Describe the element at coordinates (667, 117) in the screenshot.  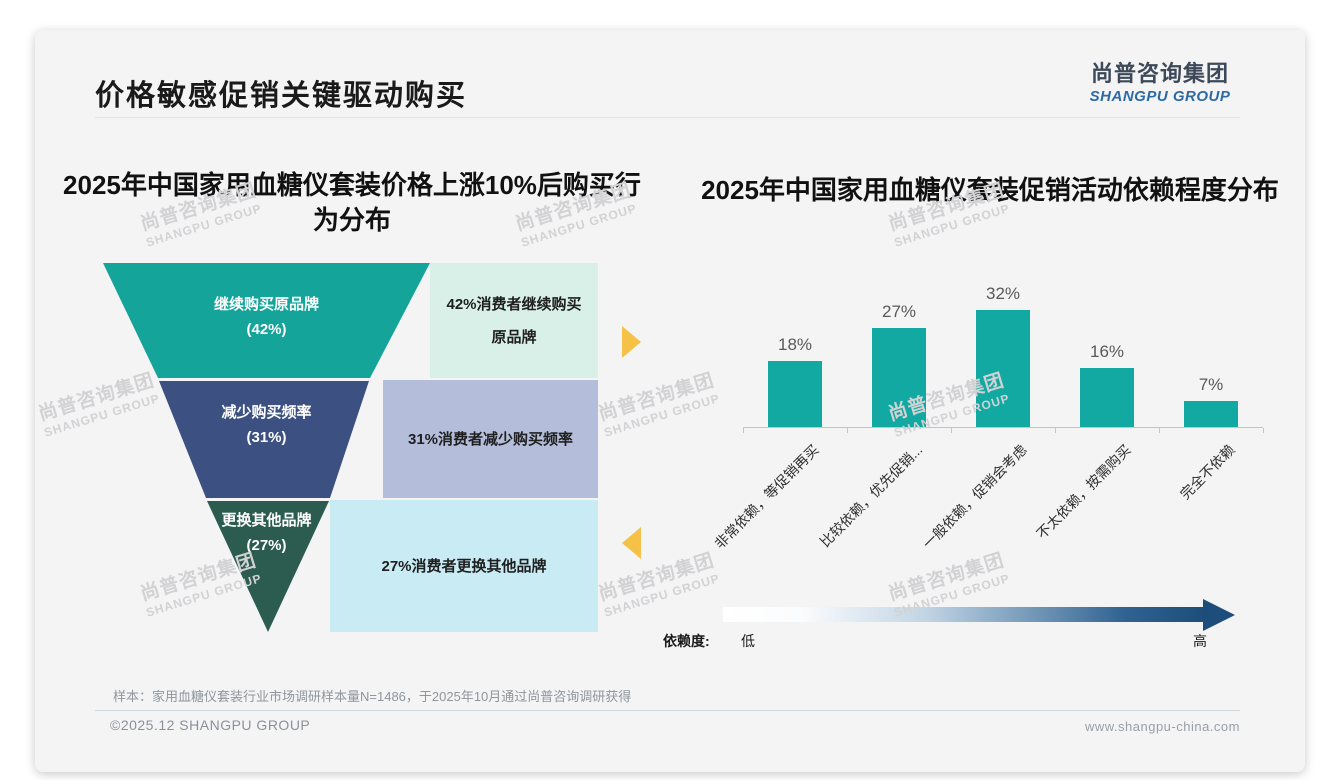
I see `title-divider` at that location.